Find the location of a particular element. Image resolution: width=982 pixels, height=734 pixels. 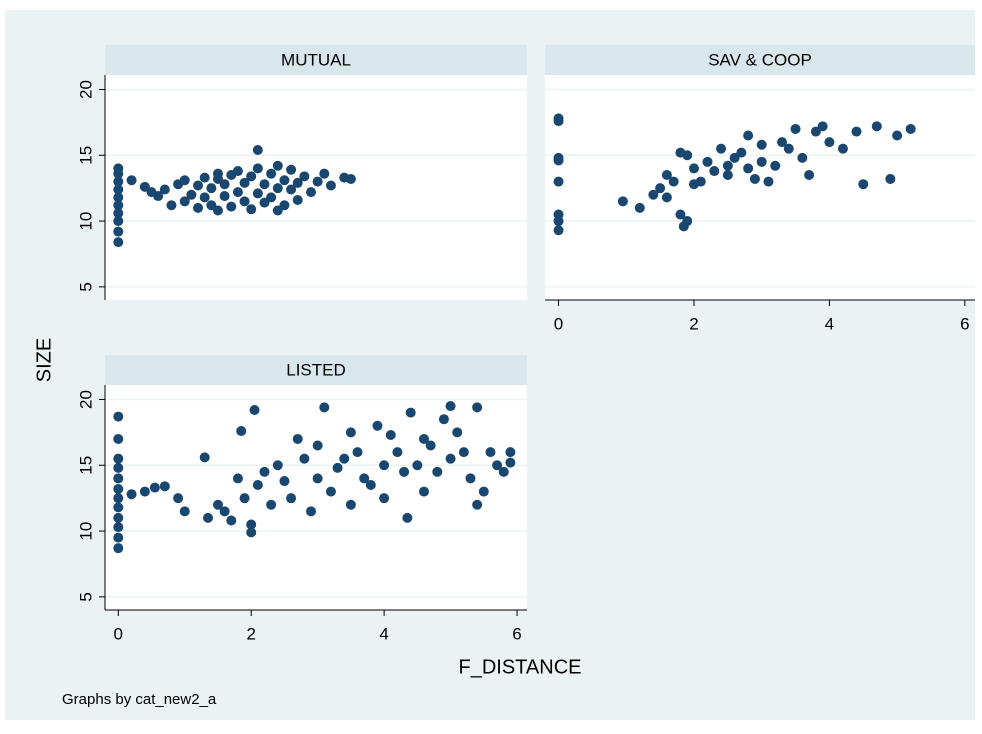

x-tick-label: 2 is located at coordinates (250, 633).